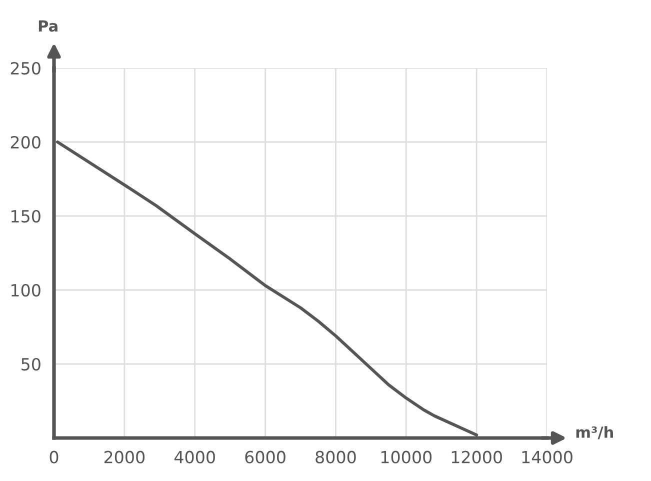 This screenshot has width=651, height=481. What do you see at coordinates (194, 457) in the screenshot?
I see `x-tick-label: 4000` at bounding box center [194, 457].